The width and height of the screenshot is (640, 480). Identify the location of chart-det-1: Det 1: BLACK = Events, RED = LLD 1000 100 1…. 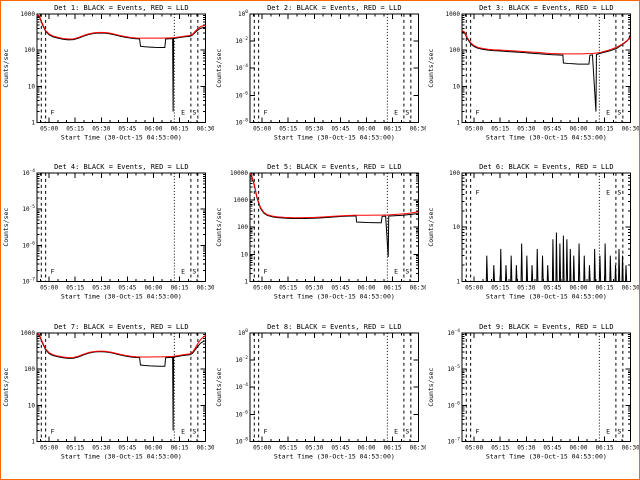
(108, 72).